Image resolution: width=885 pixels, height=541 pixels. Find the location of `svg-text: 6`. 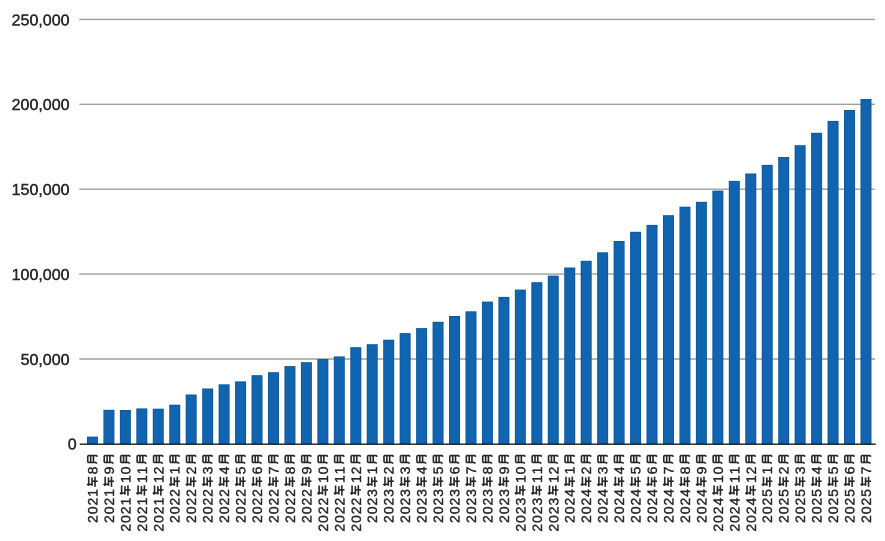

svg-text: 6 is located at coordinates (652, 470).